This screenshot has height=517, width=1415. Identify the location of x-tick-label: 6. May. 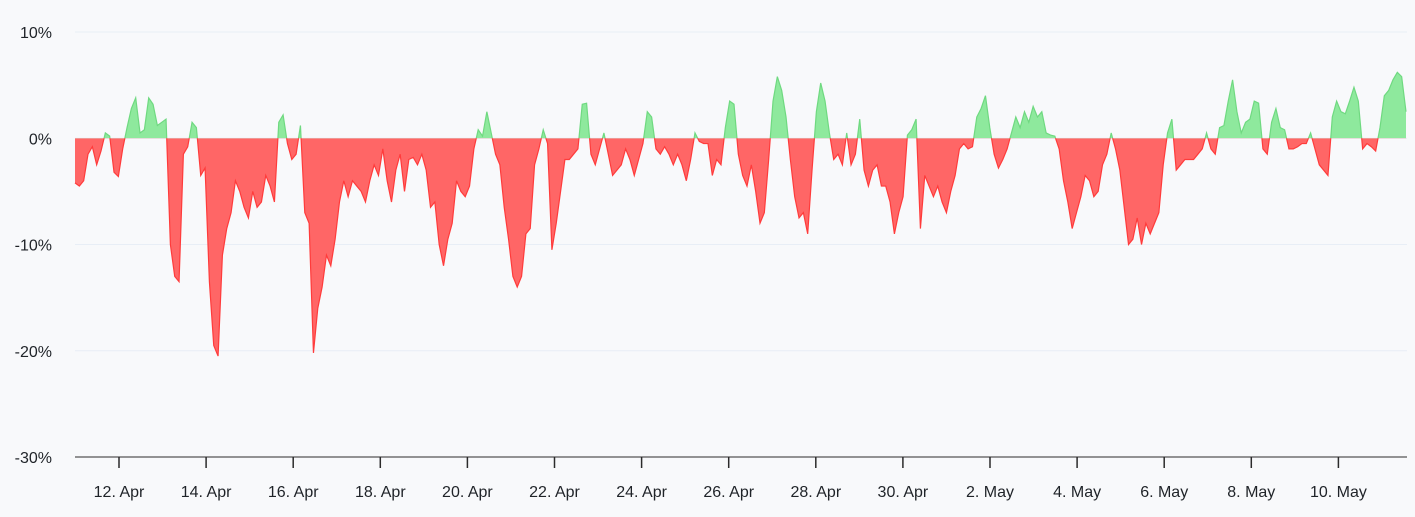
(1164, 492).